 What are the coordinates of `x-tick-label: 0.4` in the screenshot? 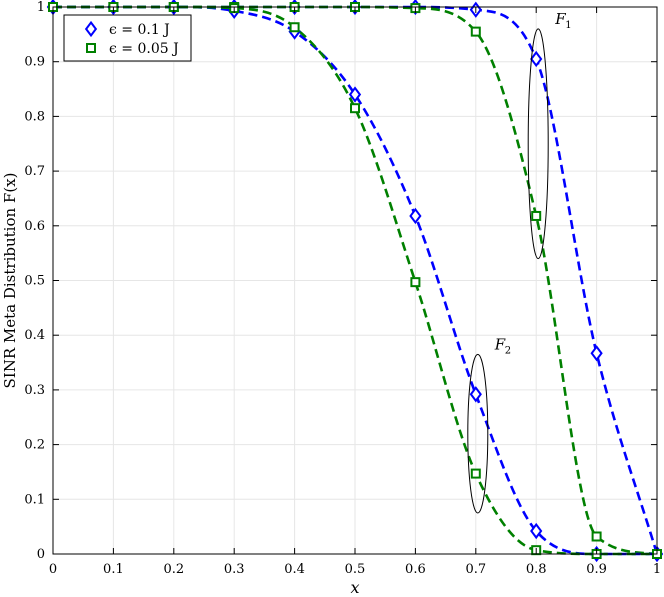 It's located at (294, 569).